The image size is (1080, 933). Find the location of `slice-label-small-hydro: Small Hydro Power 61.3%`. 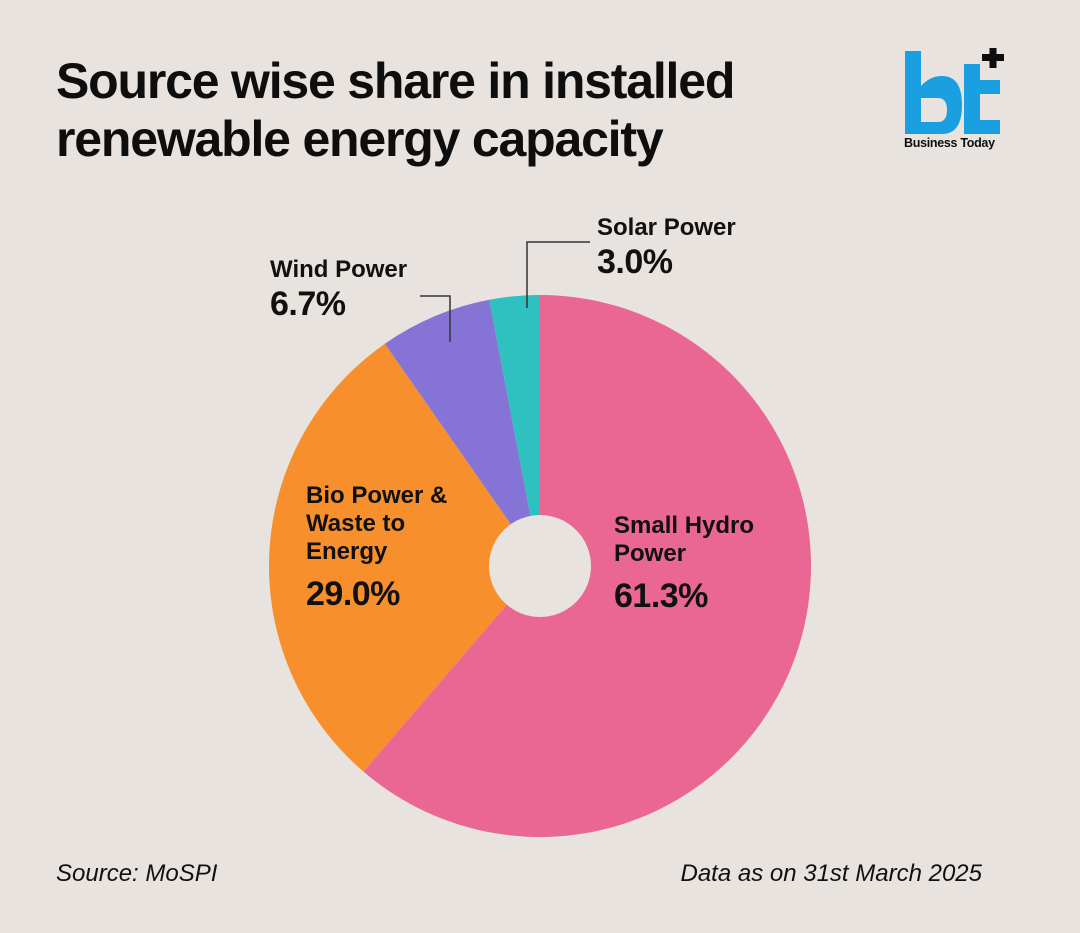

slice-label-small-hydro: Small Hydro Power 61.3% is located at coordinates (699, 564).